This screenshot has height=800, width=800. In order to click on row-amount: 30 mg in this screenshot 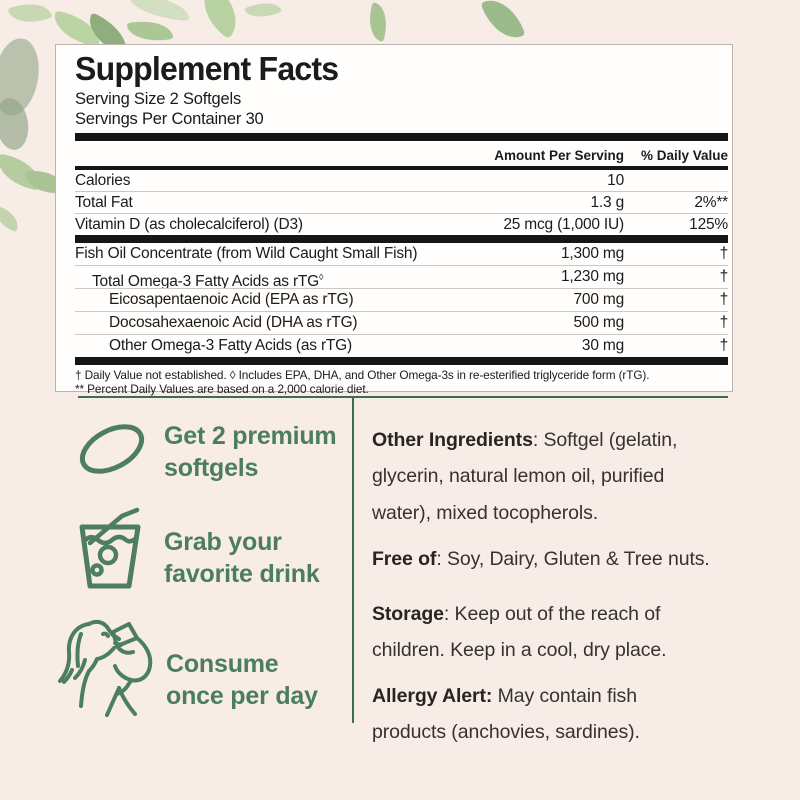, I will do `click(602, 345)`.